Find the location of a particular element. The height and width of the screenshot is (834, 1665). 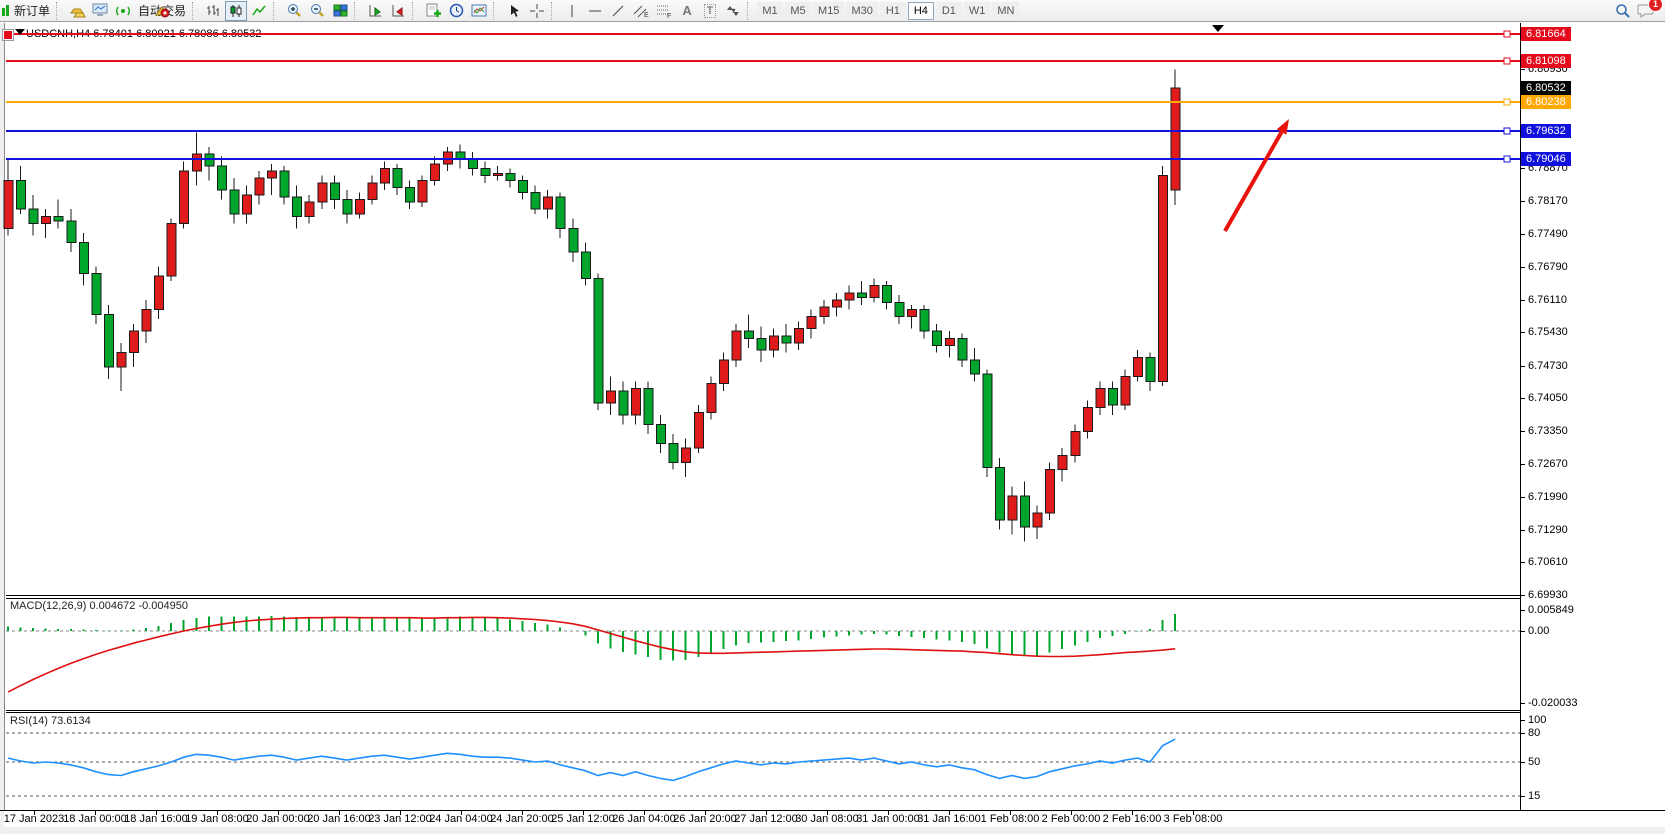

rsi-value: 73.6134 is located at coordinates (70, 721).